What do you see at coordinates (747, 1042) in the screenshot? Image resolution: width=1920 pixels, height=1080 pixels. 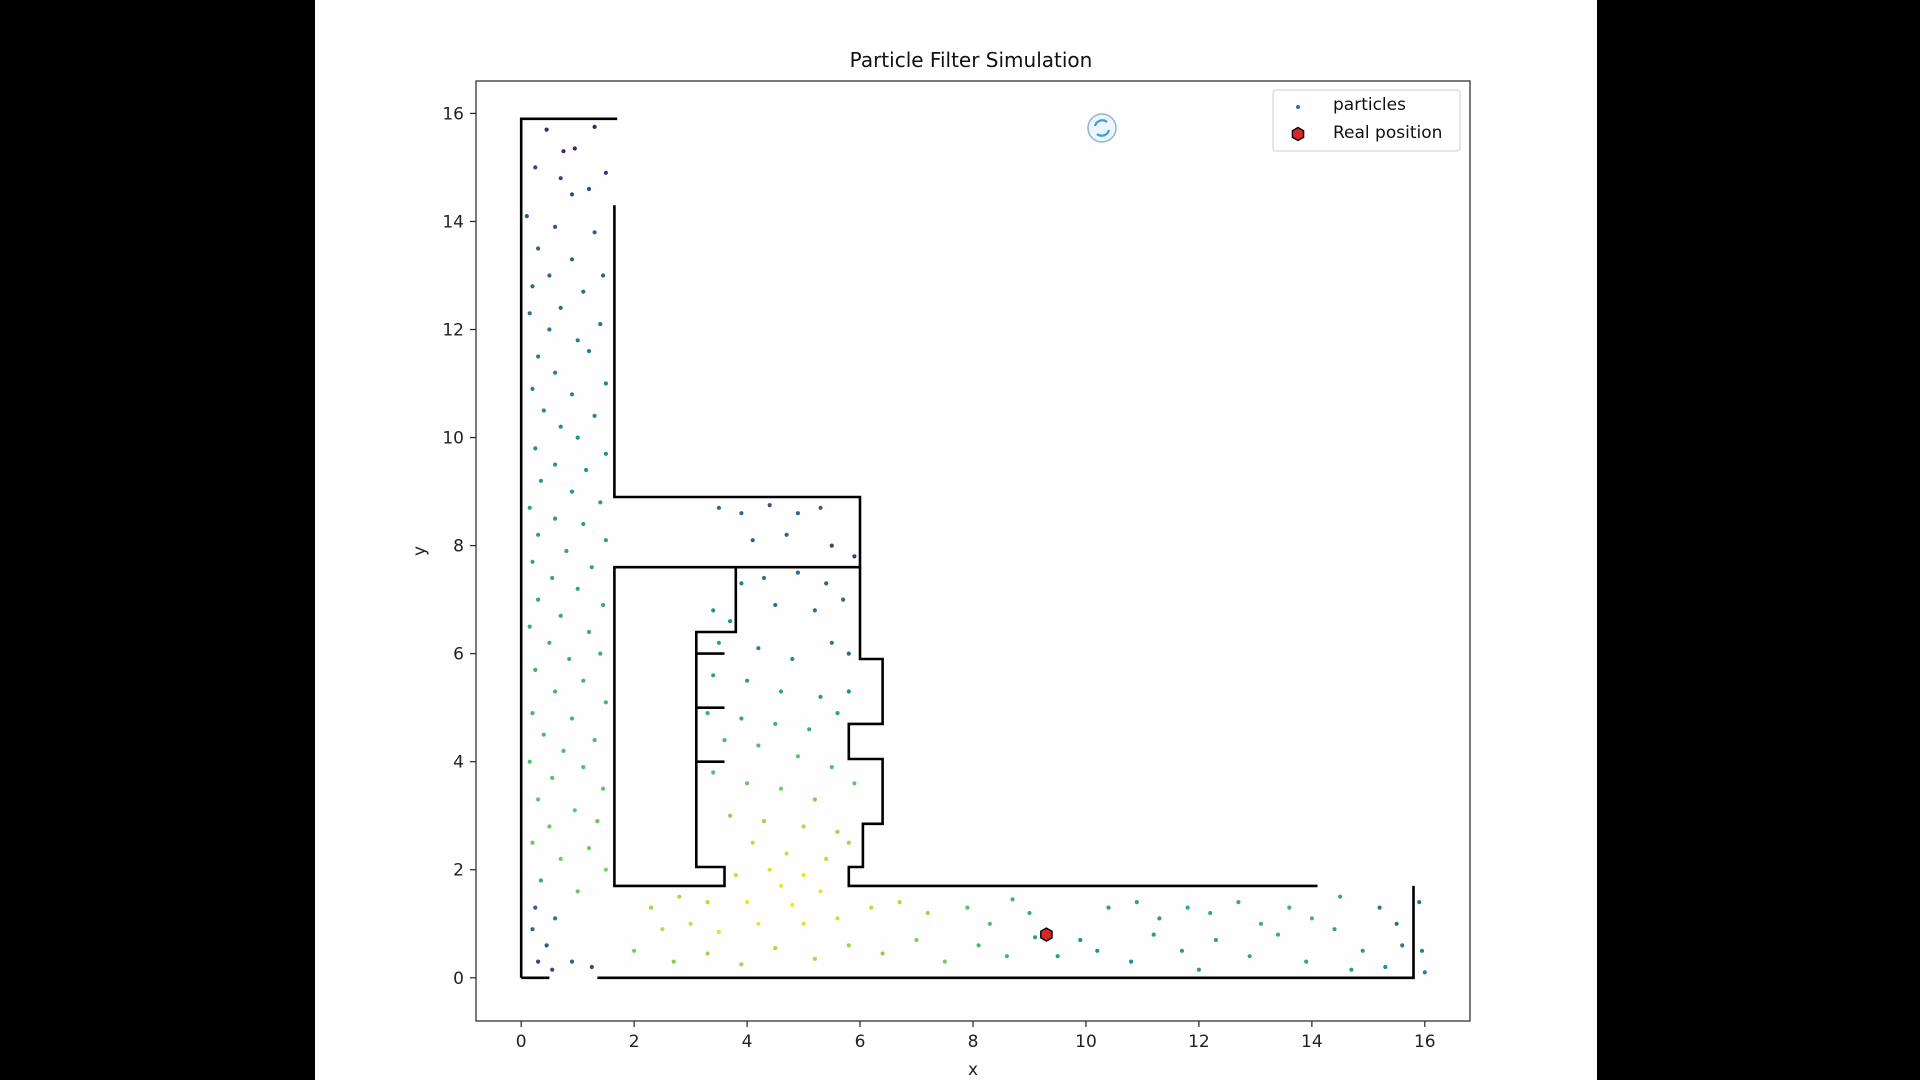 I see `x-tick-label: 4` at bounding box center [747, 1042].